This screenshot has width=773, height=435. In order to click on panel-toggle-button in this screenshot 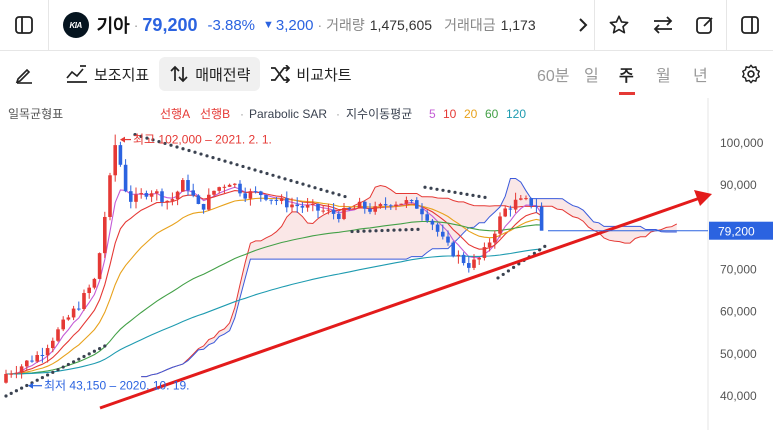, I will do `click(750, 25)`.